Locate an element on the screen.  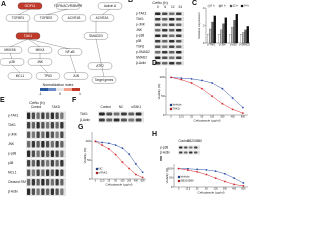
row-label: TAK1 is located at coordinates (84, 114).